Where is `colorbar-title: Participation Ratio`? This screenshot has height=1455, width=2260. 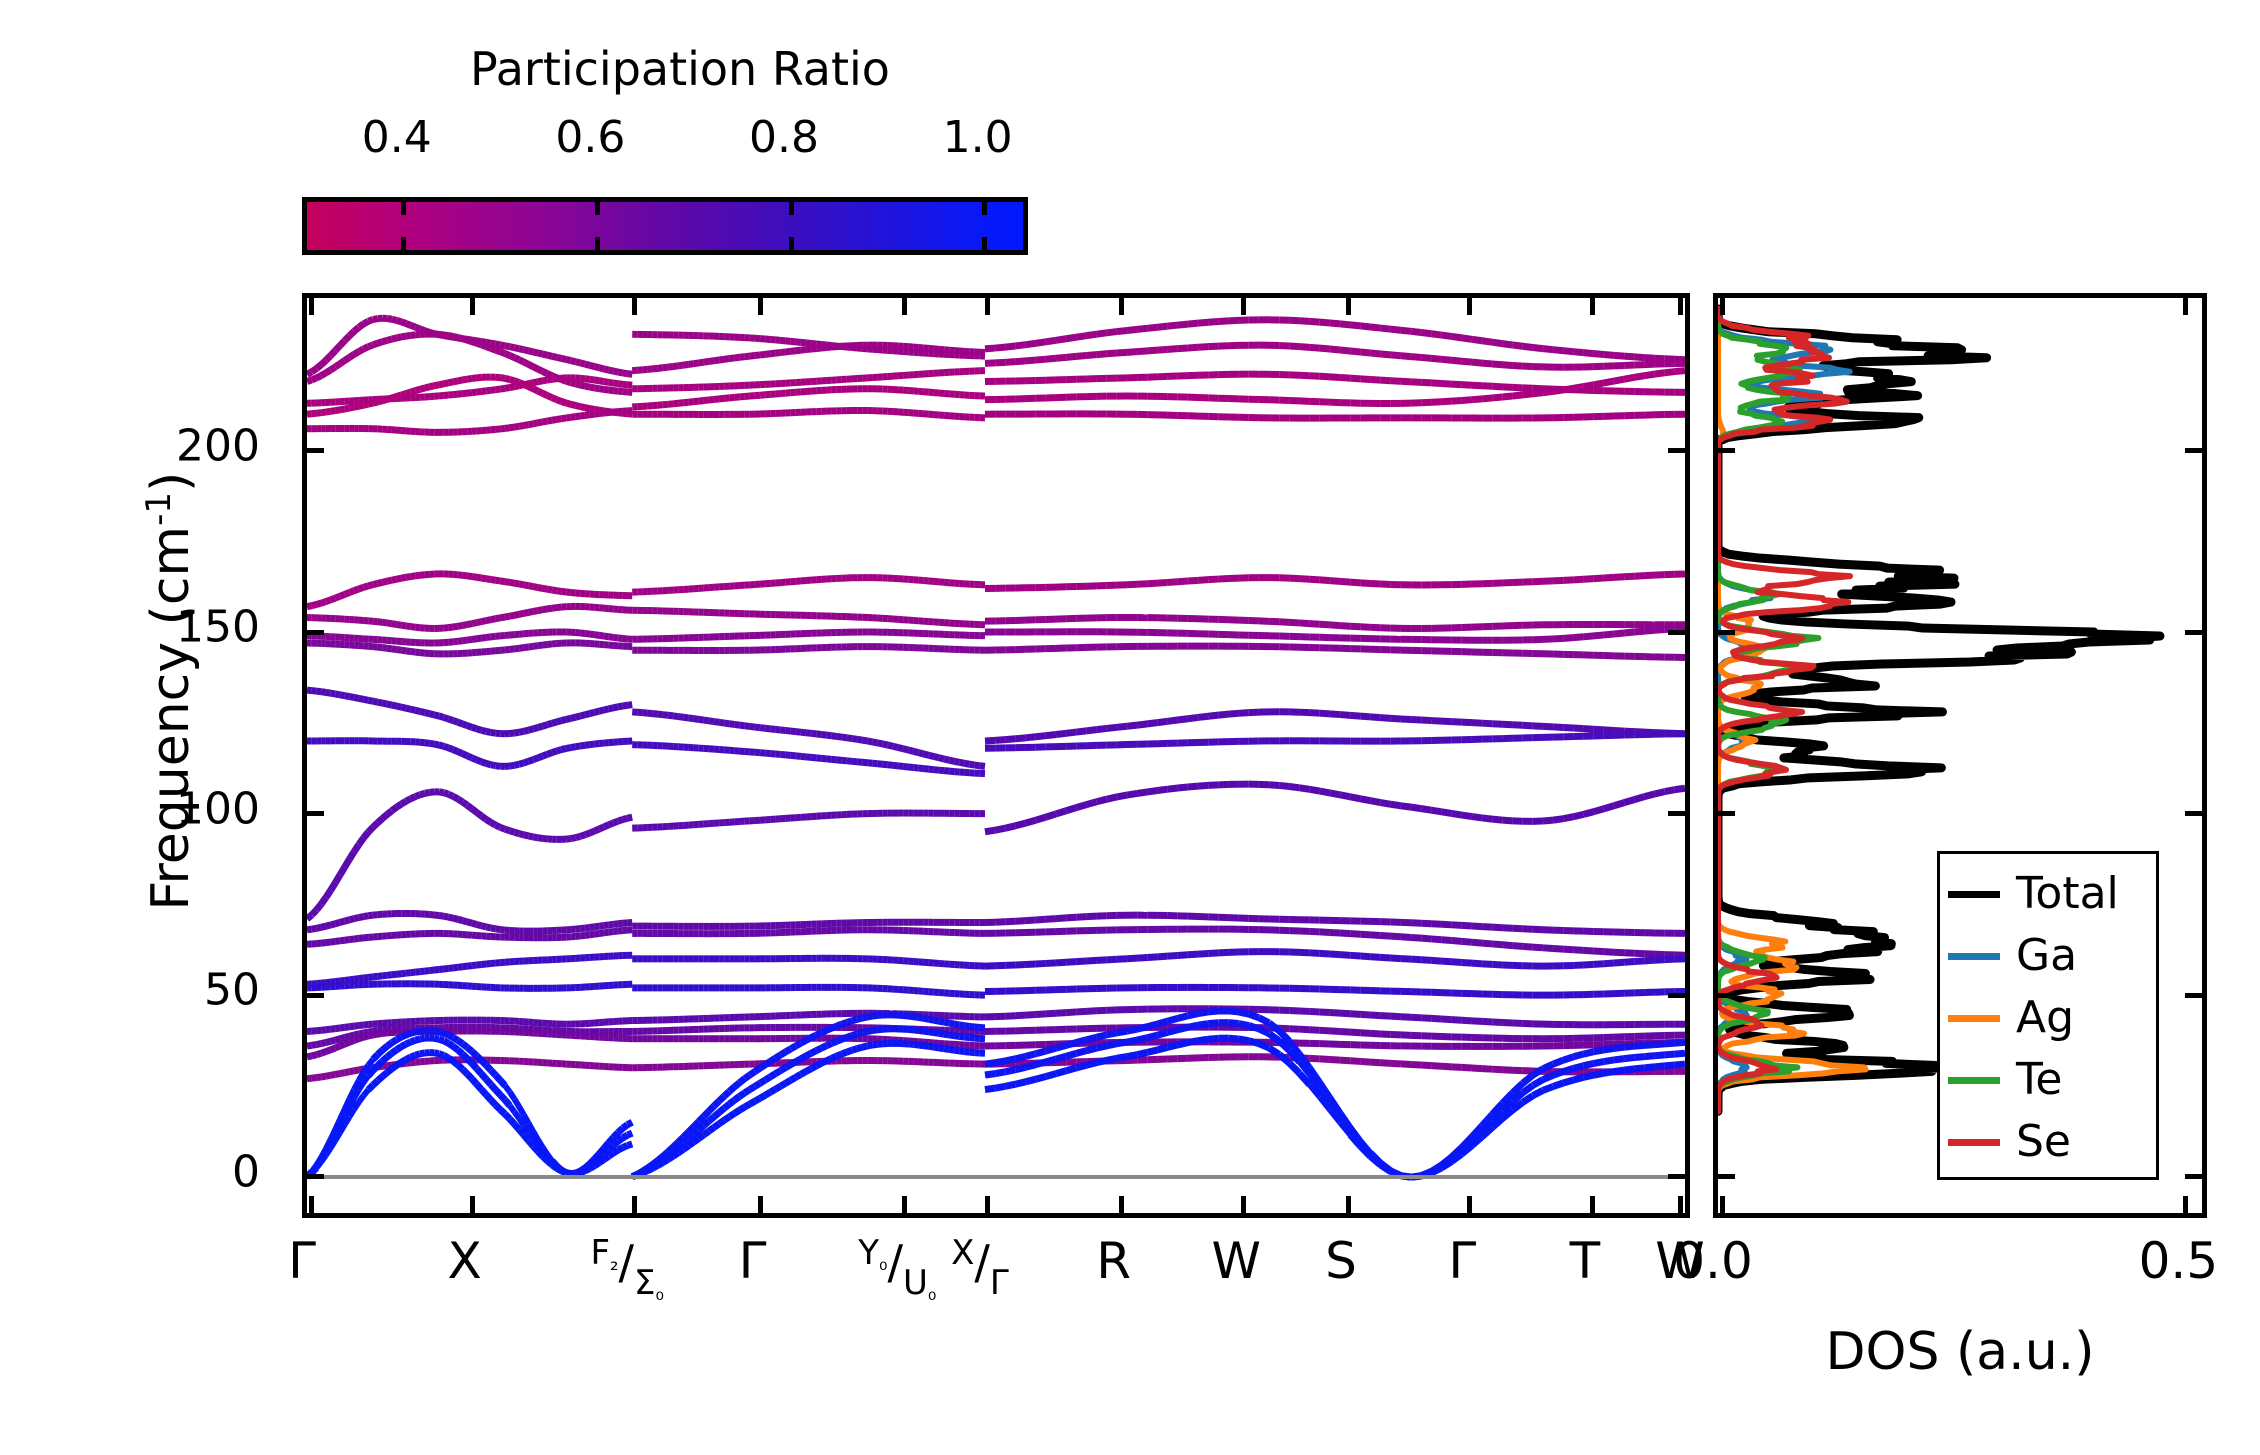
colorbar-title: Participation Ratio is located at coordinates (680, 69).